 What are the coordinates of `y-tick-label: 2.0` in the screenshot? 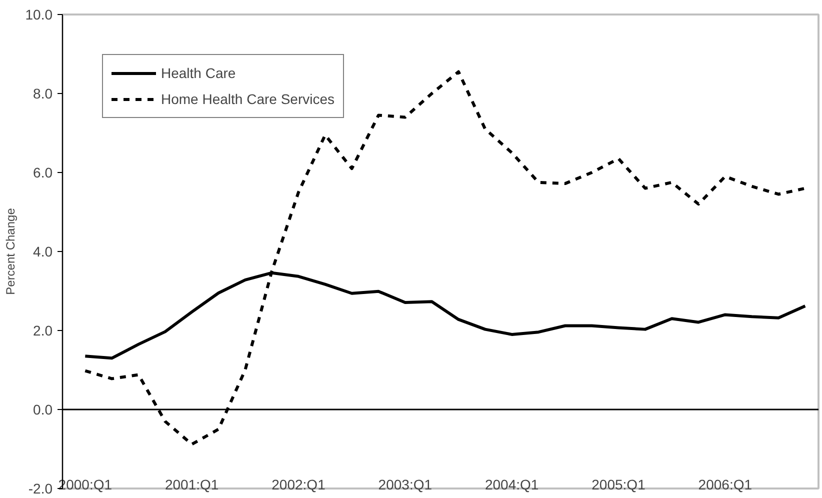 It's located at (43, 330).